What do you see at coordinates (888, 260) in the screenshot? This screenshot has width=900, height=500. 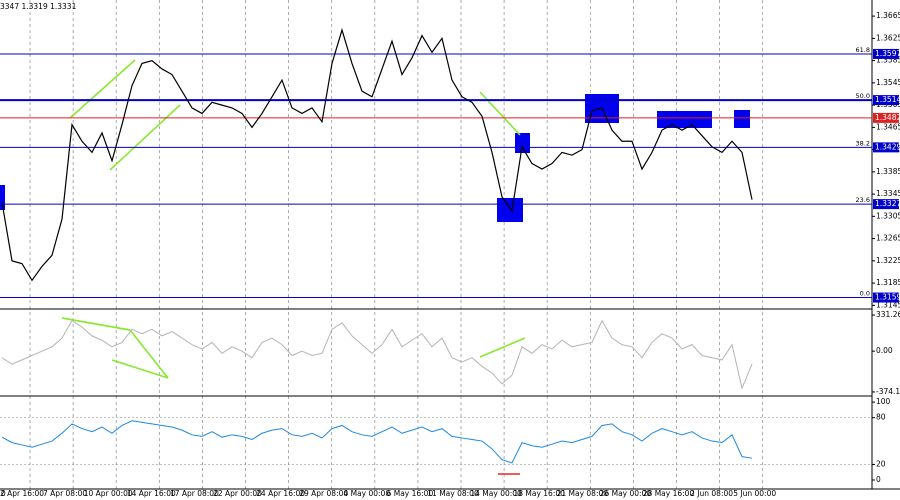 I see `y-tick-label: 1.3225` at bounding box center [888, 260].